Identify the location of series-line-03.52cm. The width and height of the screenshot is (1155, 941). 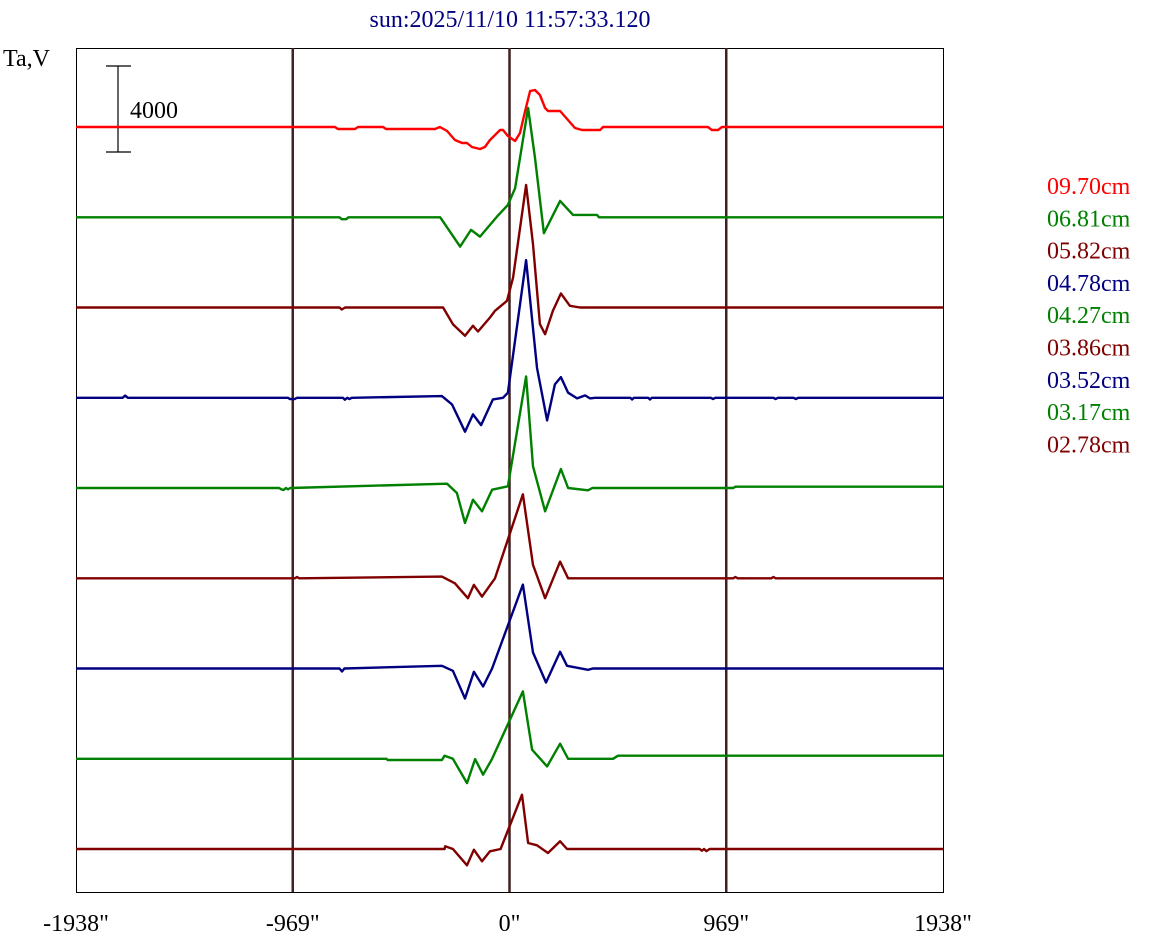
(509, 641).